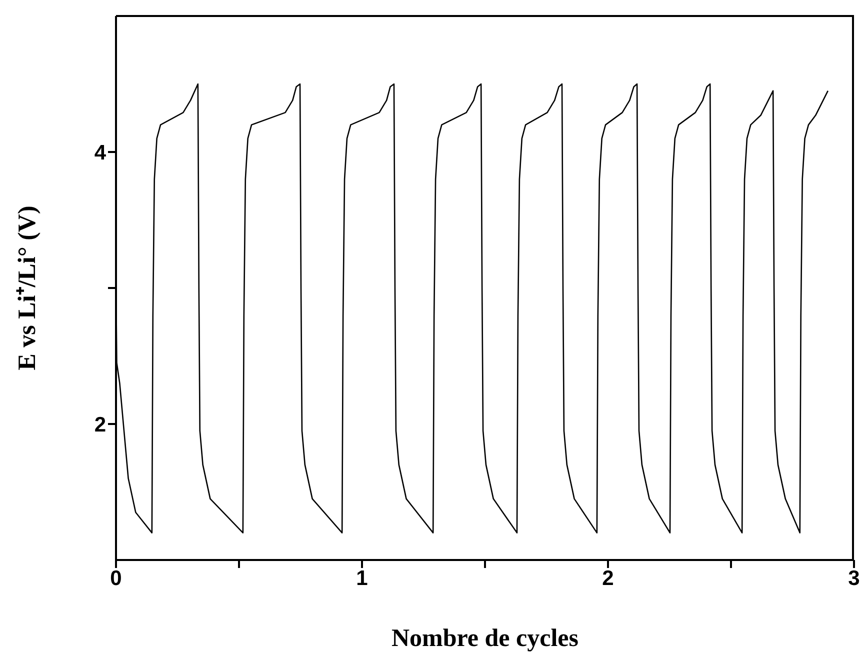 The height and width of the screenshot is (657, 861). Describe the element at coordinates (854, 578) in the screenshot. I see `x-tick-label: 3` at that location.